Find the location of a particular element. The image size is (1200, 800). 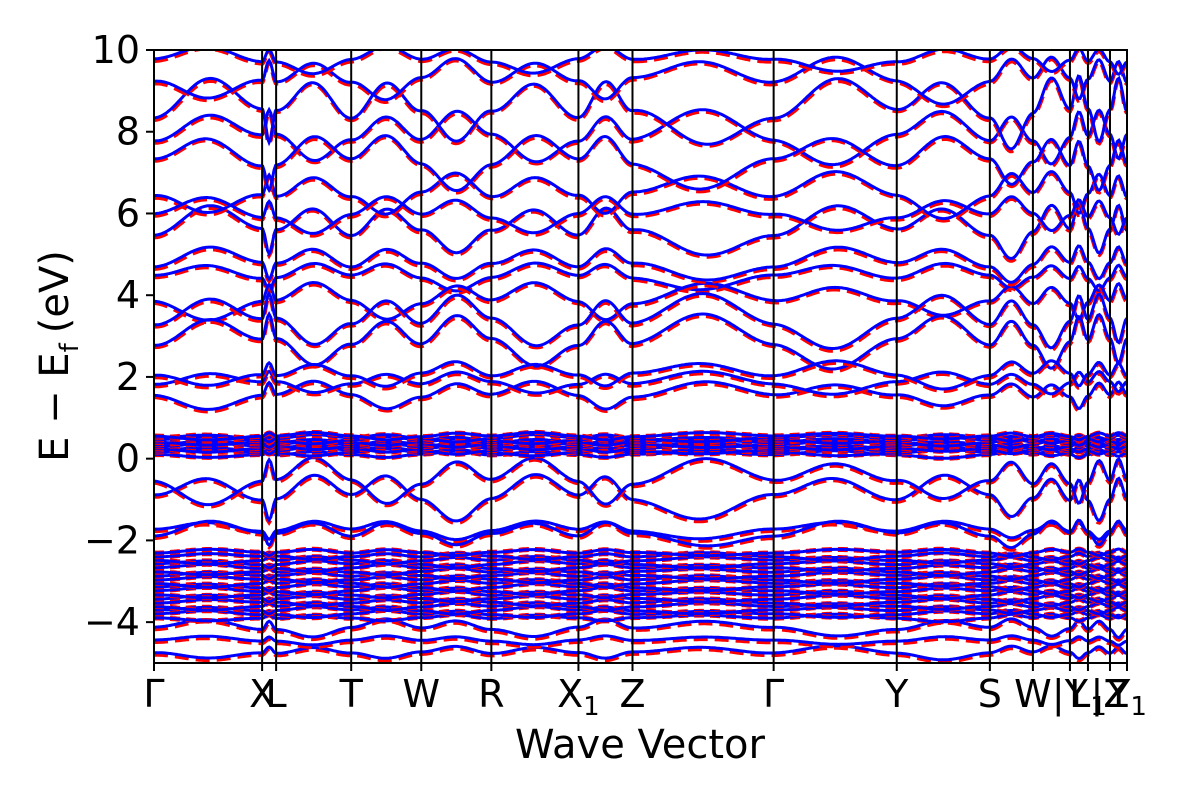

y-tick-label-5: 0 is located at coordinates (128, 459).